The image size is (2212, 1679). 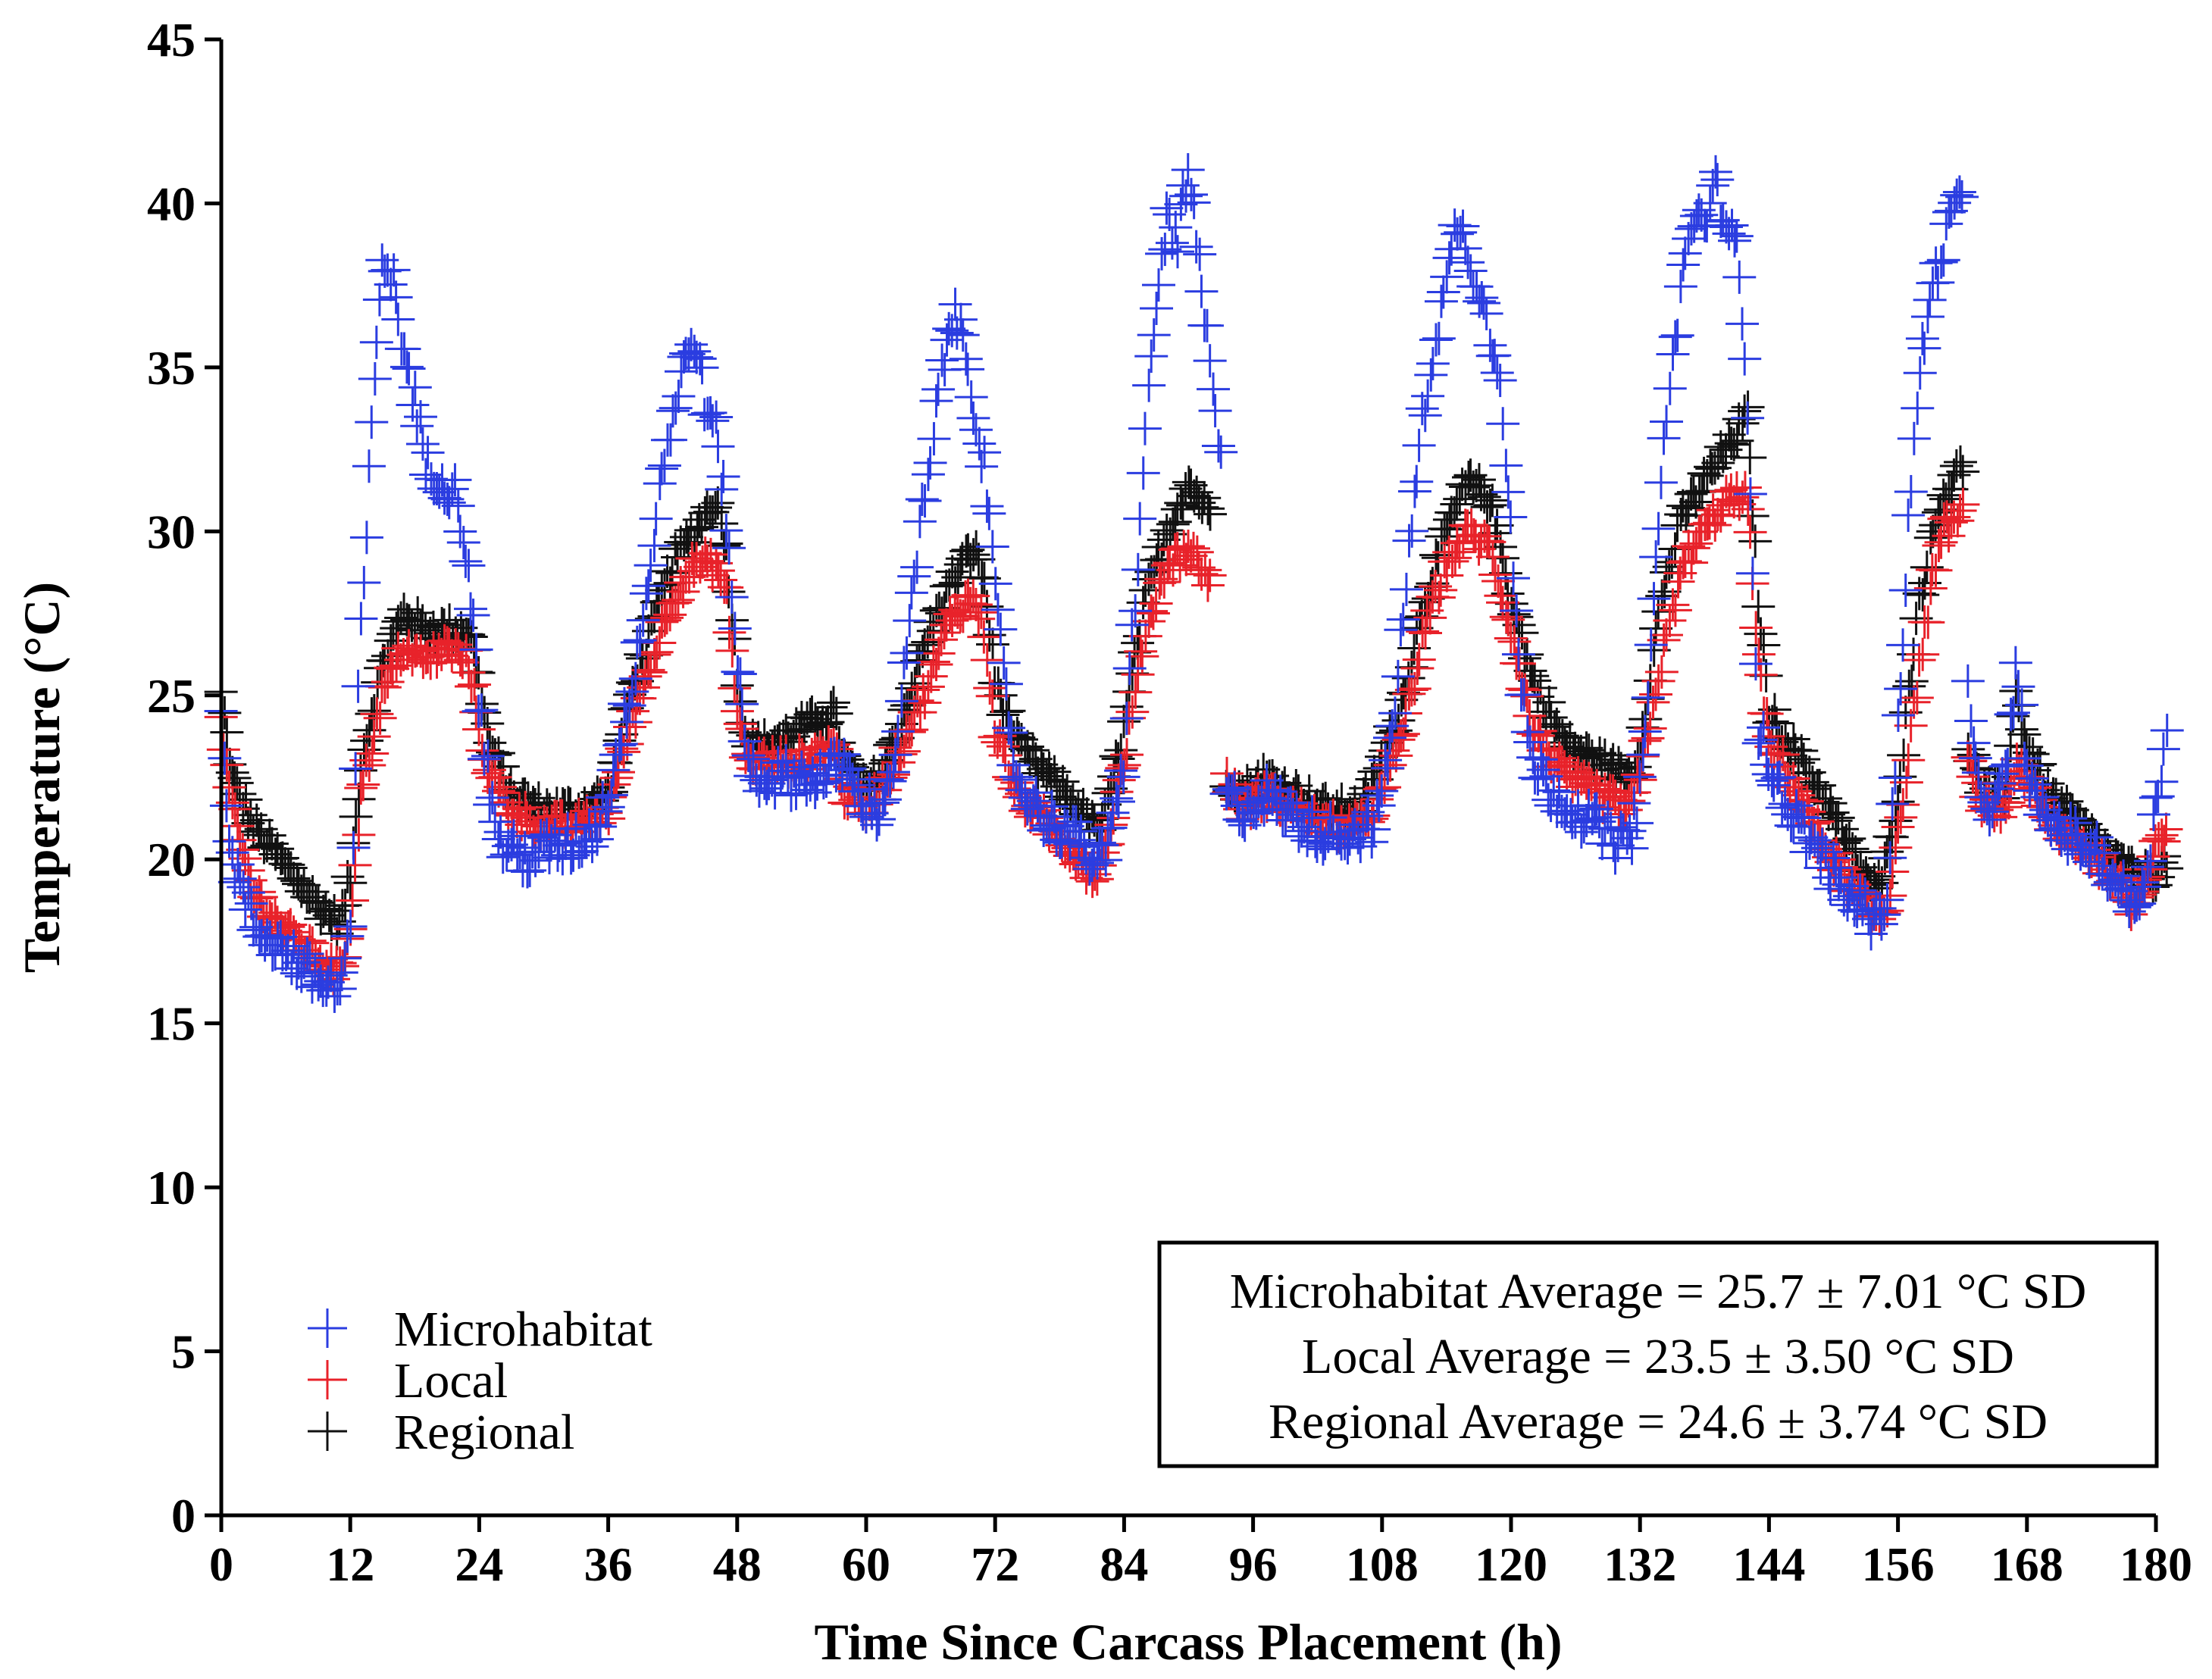 What do you see at coordinates (1511, 1564) in the screenshot?
I see `x-tick-label: 120` at bounding box center [1511, 1564].